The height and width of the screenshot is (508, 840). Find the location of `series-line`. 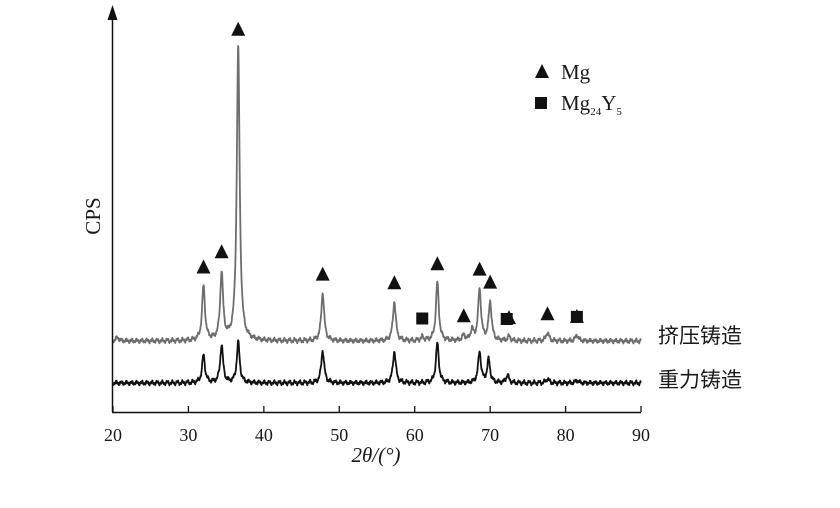

series-line is located at coordinates (377, 363).